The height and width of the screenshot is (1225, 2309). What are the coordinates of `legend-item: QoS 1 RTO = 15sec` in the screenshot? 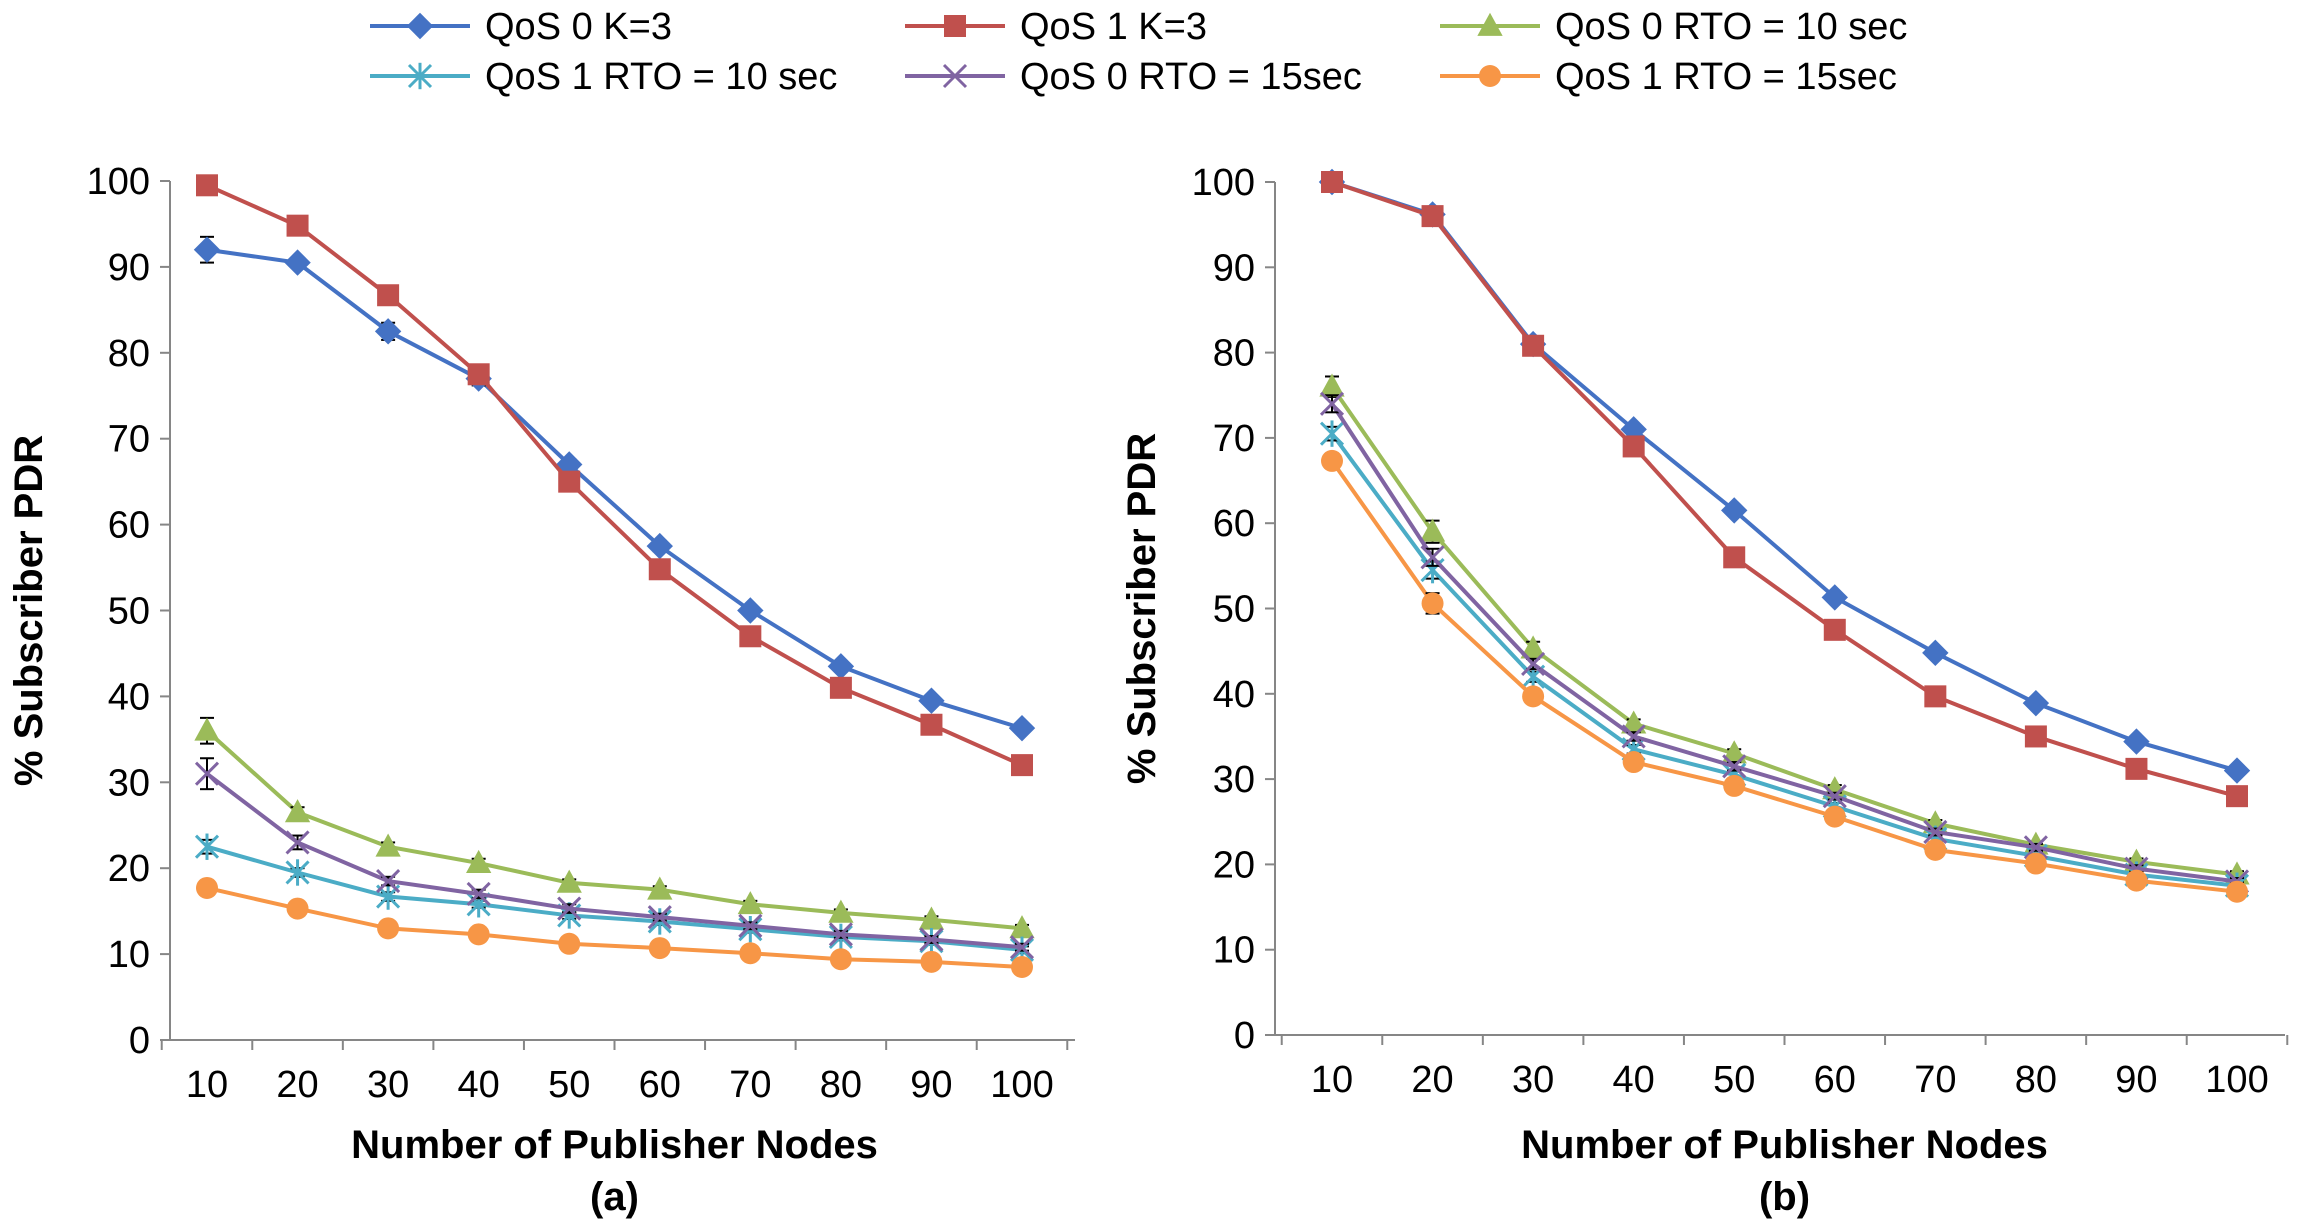 It's located at (1668, 77).